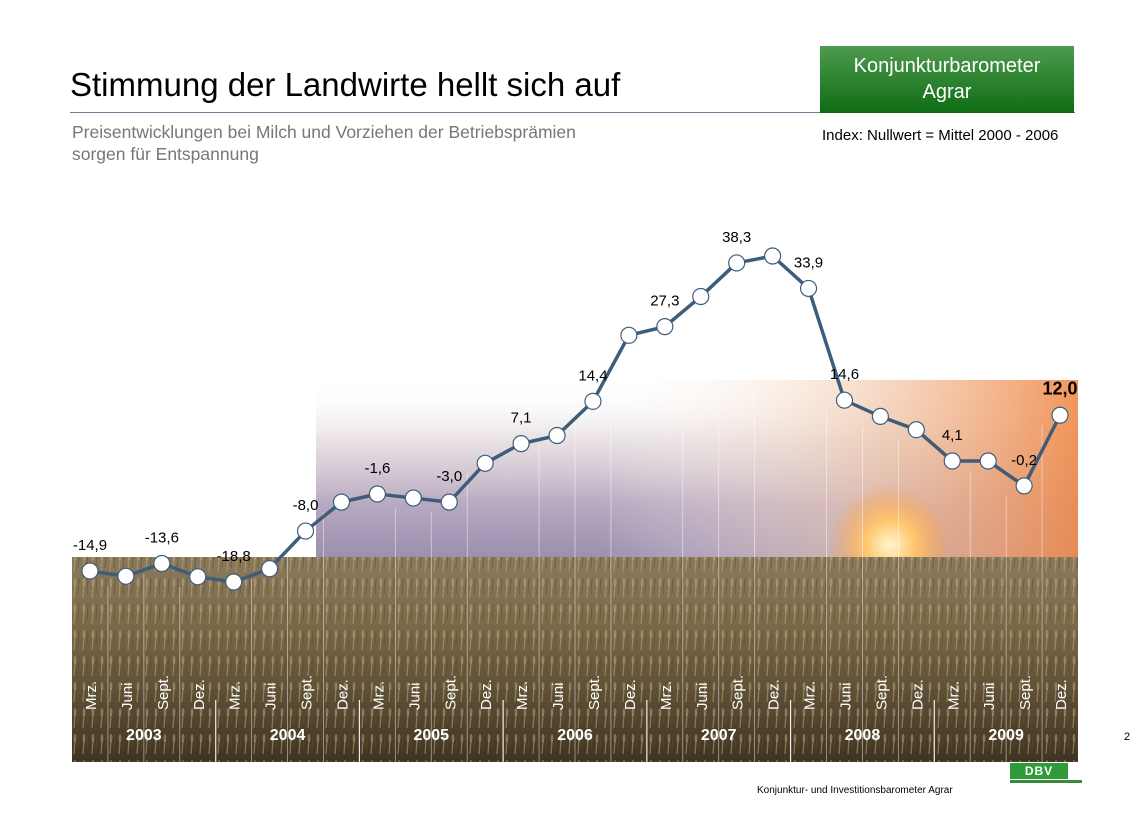 This screenshot has width=1141, height=813. I want to click on data-label: -3,0, so click(449, 476).